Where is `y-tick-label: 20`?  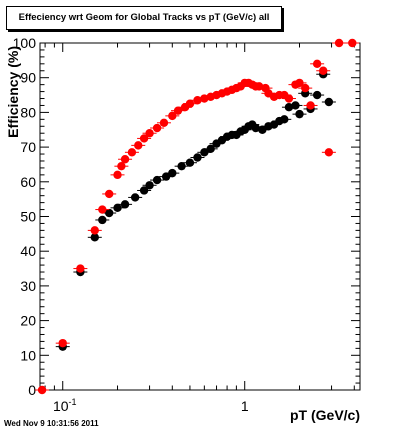
y-tick-label: 20 is located at coordinates (28, 321).